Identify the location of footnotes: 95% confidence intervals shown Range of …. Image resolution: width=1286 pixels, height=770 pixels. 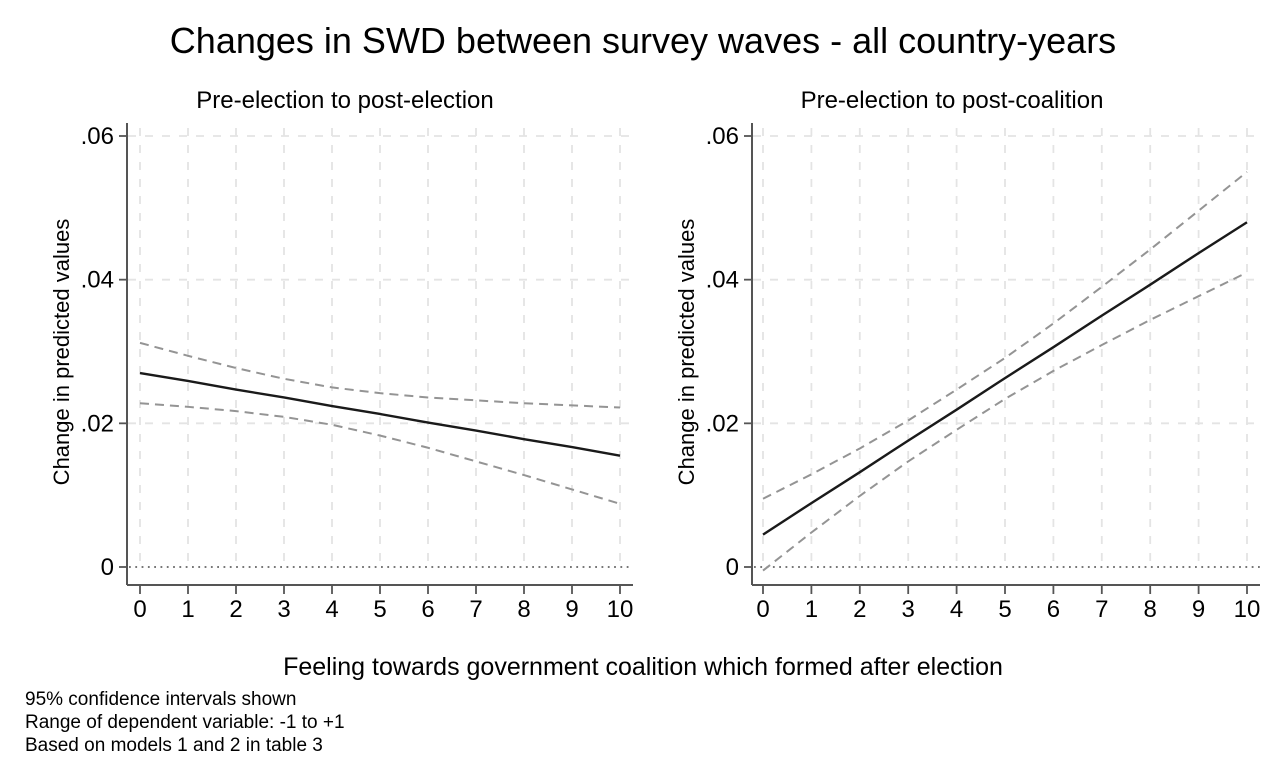
(185, 722).